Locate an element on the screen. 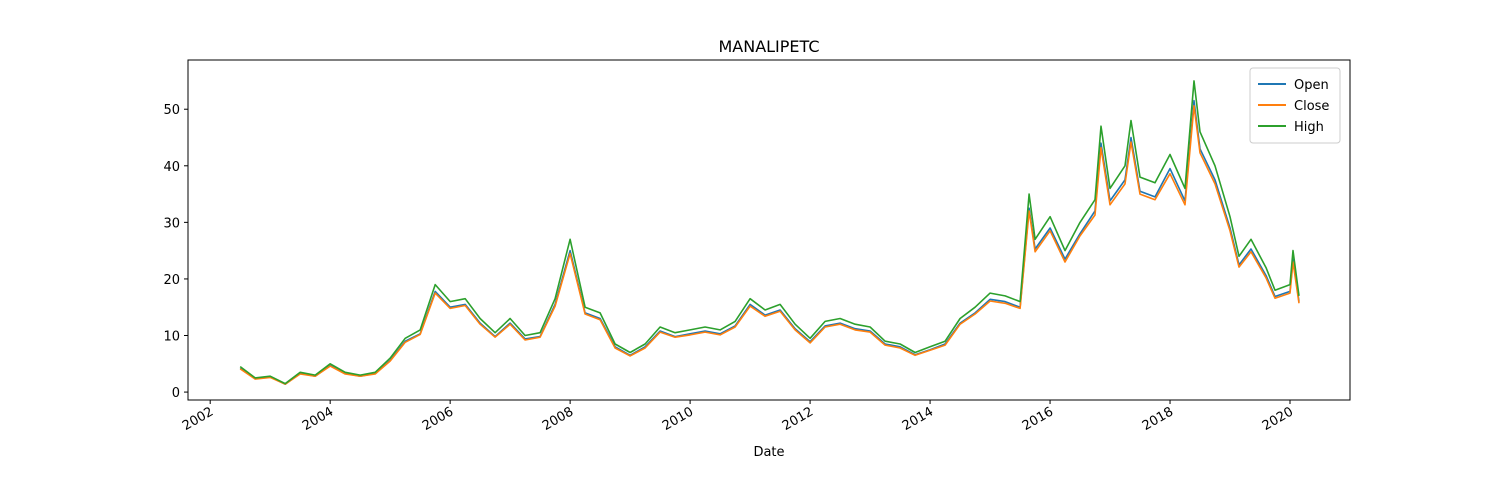 Image resolution: width=1500 pixels, height=504 pixels. x-tick-label: 2012 is located at coordinates (798, 419).